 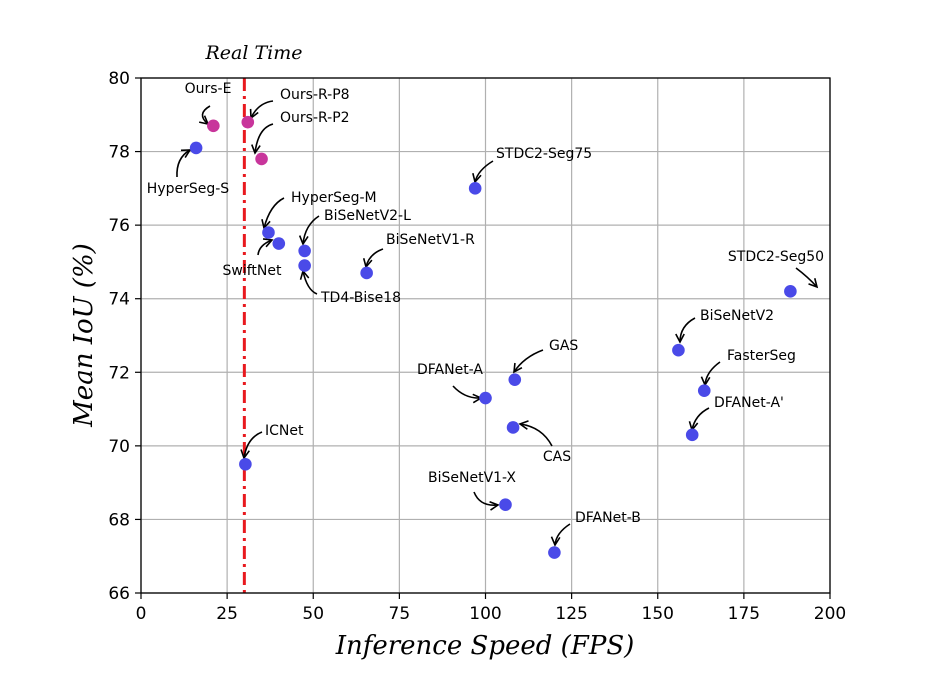 What do you see at coordinates (544, 154) in the screenshot?
I see `label-stdc2-seg75: STDC2-Seg75` at bounding box center [544, 154].